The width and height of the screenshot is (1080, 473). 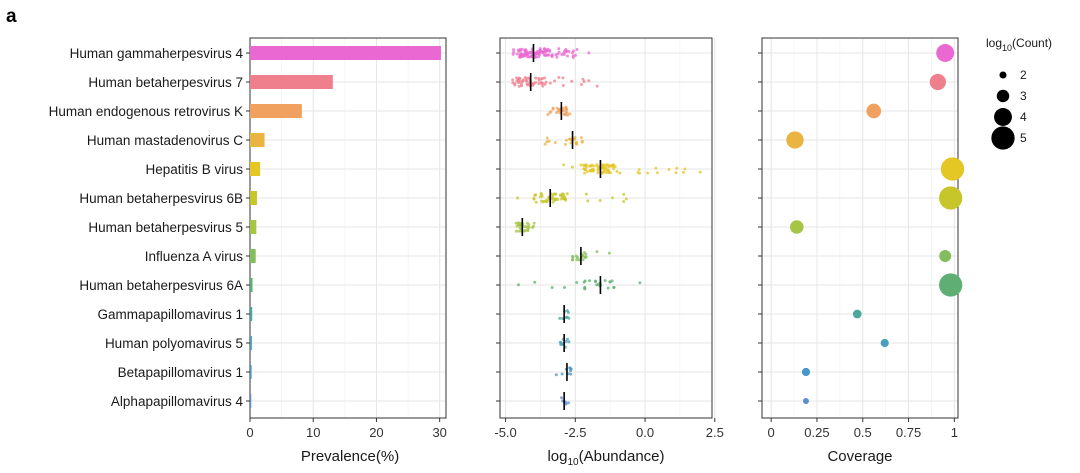 I want to click on prevalence-axis-title: Prevalence(%), so click(x=350, y=456).